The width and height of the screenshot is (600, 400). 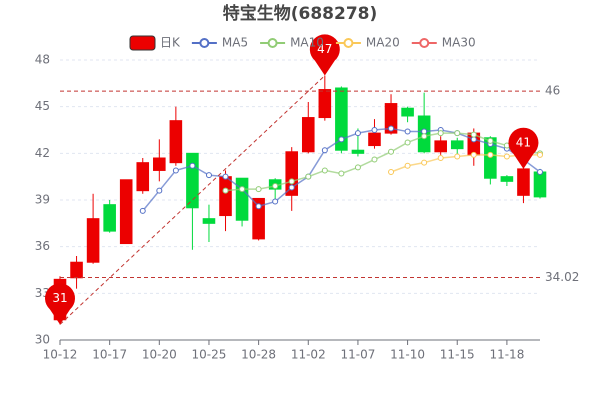 What do you see at coordinates (42, 106) in the screenshot?
I see `y-tick-label: 45` at bounding box center [42, 106].